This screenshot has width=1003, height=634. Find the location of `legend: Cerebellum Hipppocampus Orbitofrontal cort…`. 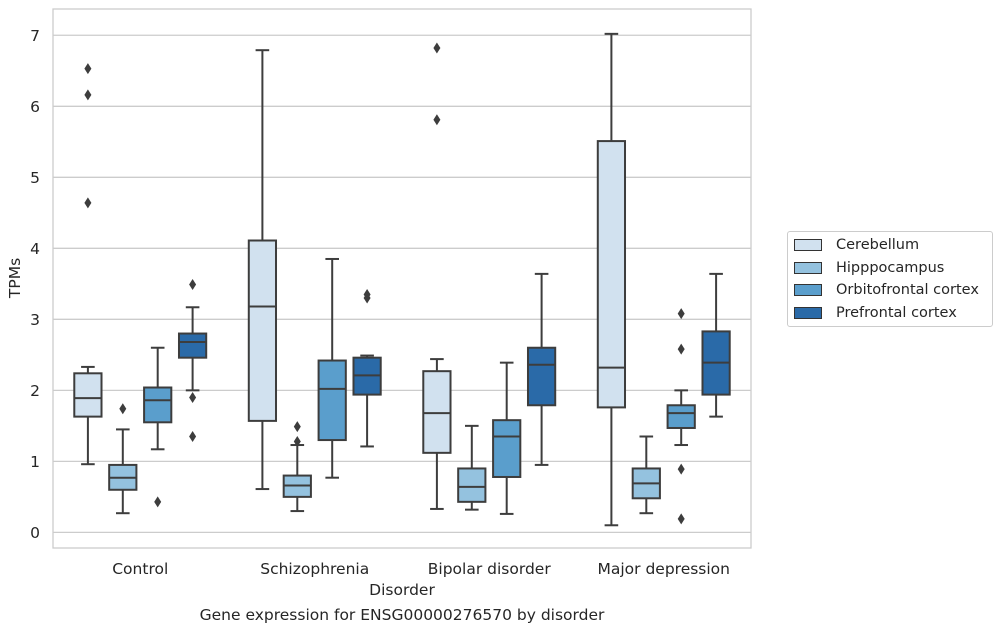

legend: Cerebellum Hipppocampus Orbitofrontal cort… is located at coordinates (890, 279).